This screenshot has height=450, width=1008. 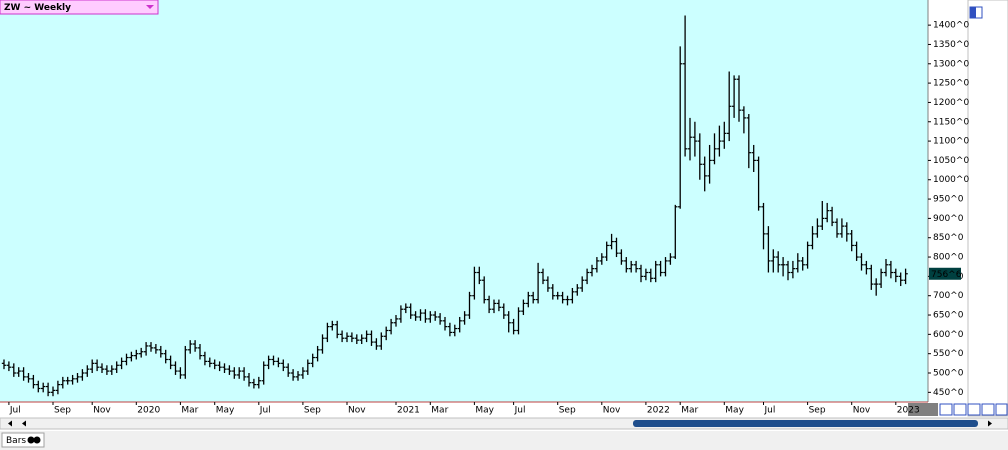 What do you see at coordinates (805, 423) in the screenshot?
I see `scroll-thumb` at bounding box center [805, 423].